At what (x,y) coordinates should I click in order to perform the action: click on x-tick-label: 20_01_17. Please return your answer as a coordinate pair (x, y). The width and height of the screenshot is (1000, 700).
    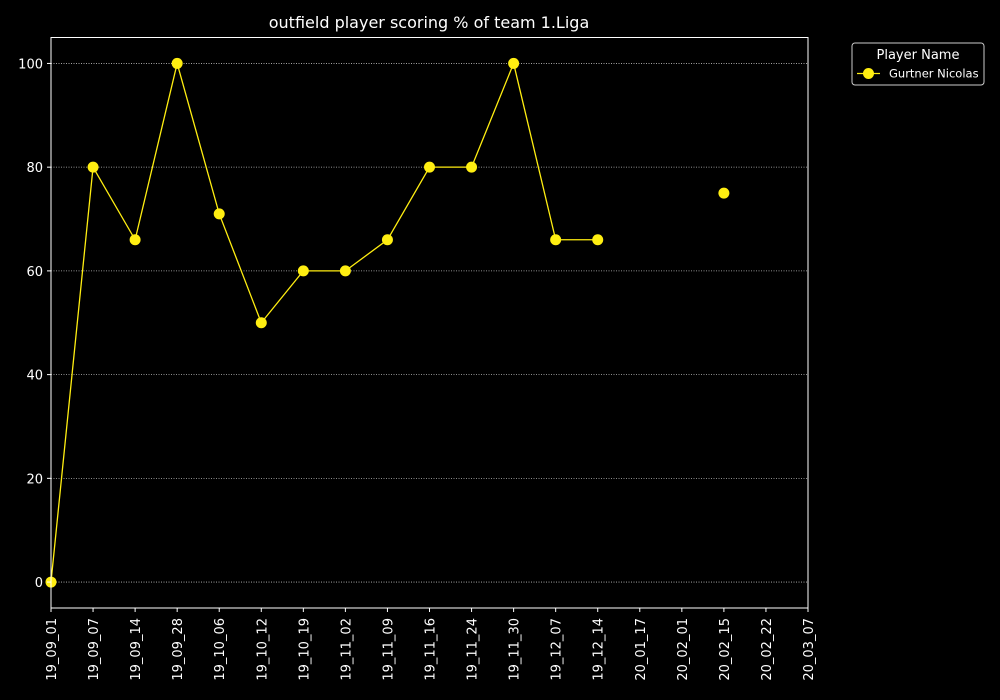
    Looking at the image, I should click on (641, 649).